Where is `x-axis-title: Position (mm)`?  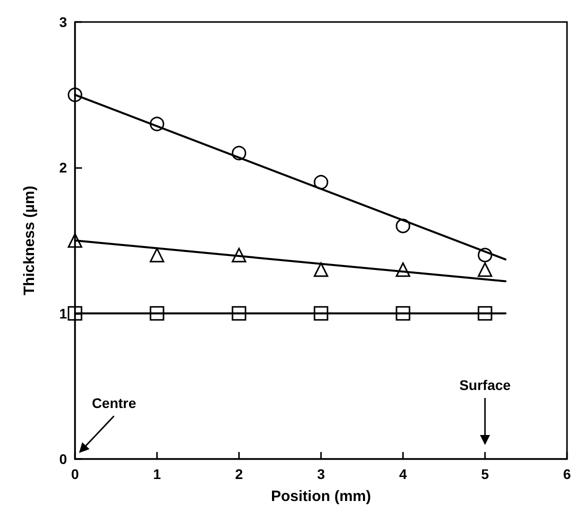
x-axis-title: Position (mm) is located at coordinates (321, 496).